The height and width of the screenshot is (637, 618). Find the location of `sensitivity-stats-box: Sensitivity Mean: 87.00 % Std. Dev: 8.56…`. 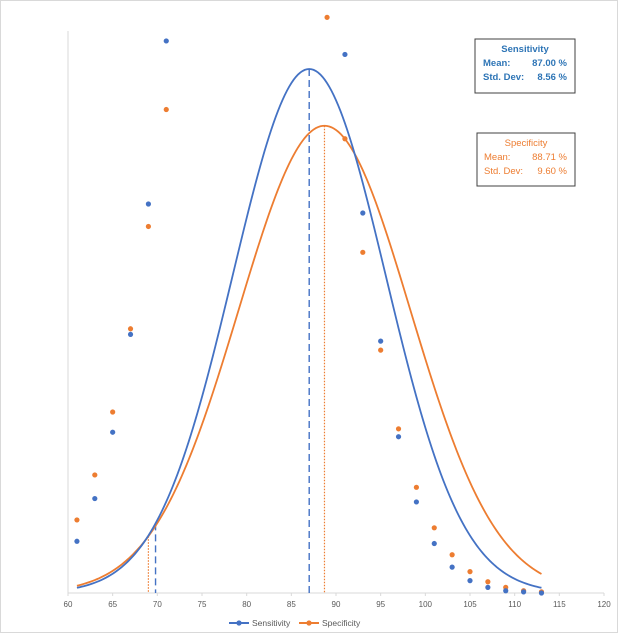

sensitivity-stats-box: Sensitivity Mean: 87.00 % Std. Dev: 8.56… is located at coordinates (525, 66).